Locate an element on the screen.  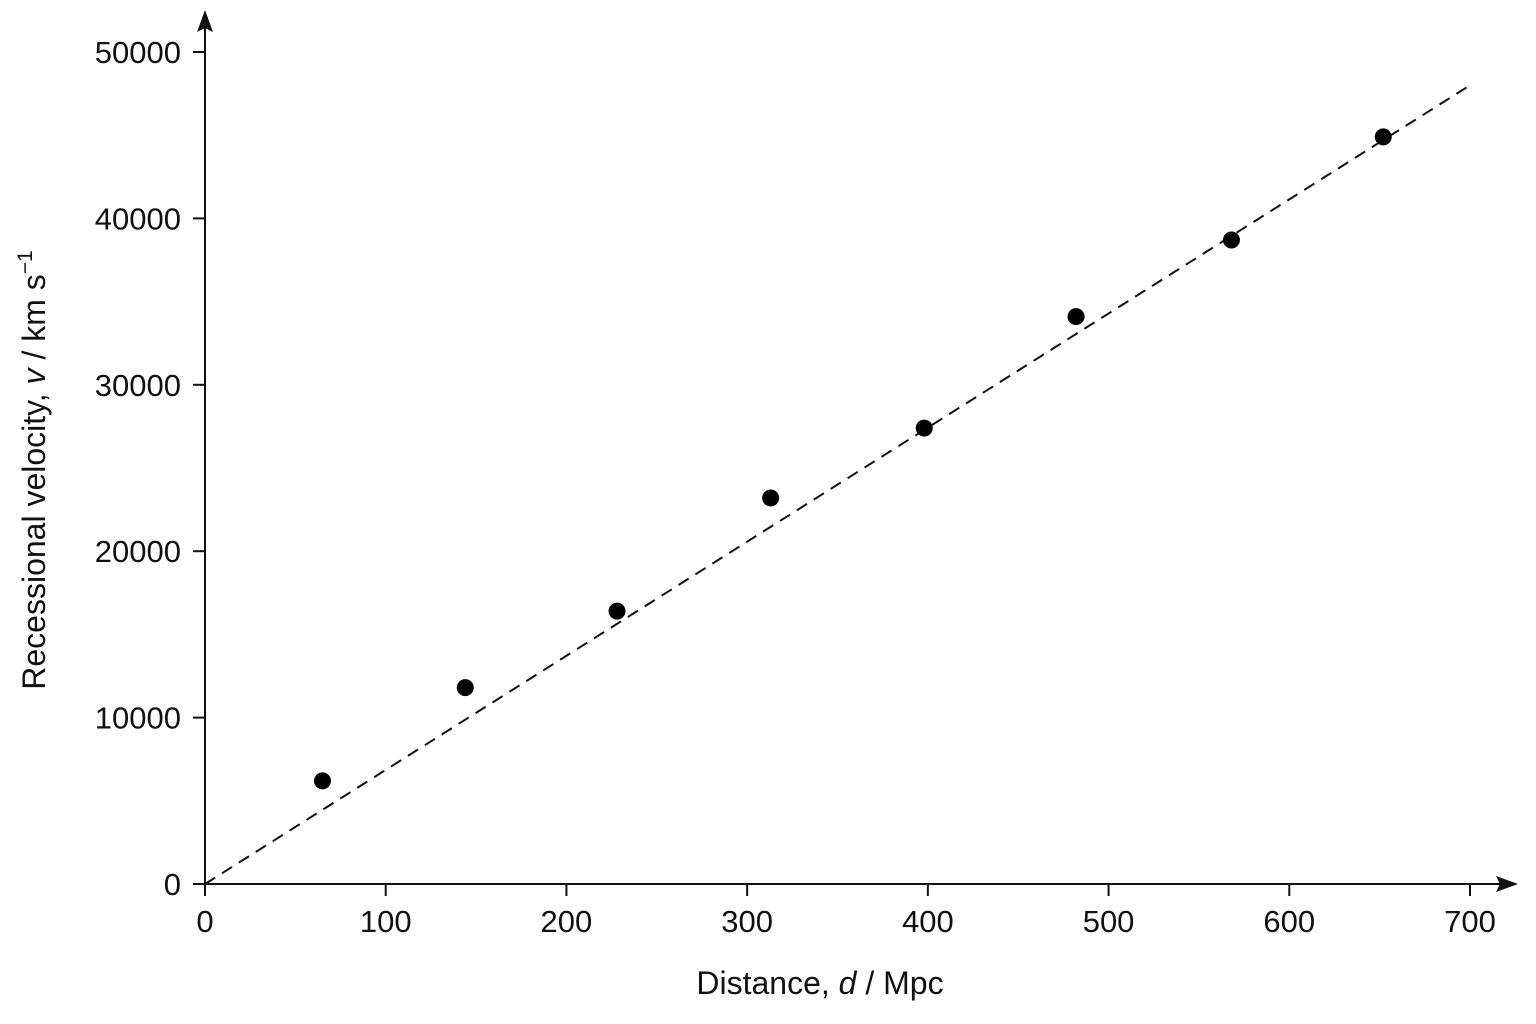
y-tick-label: 0 is located at coordinates (172, 884).